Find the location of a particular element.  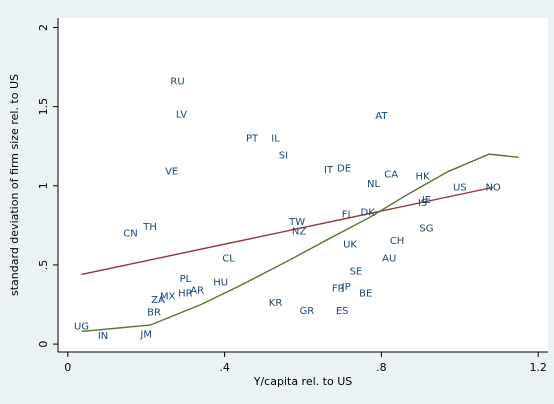

point-label: CH is located at coordinates (397, 241).